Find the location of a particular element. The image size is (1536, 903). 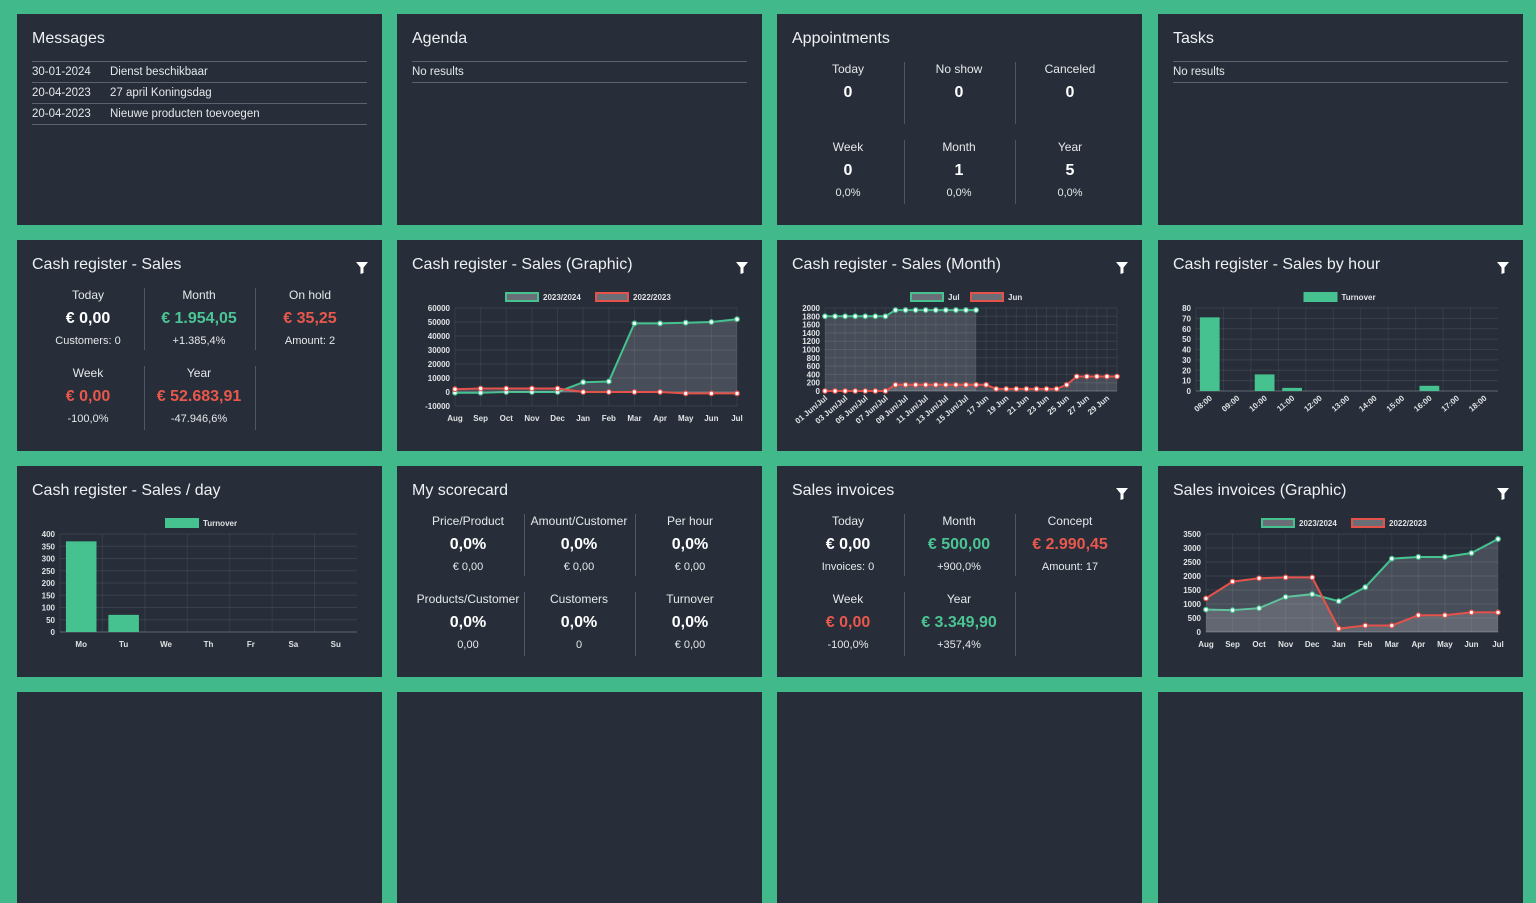

y-tick-label: 150 is located at coordinates (49, 595).